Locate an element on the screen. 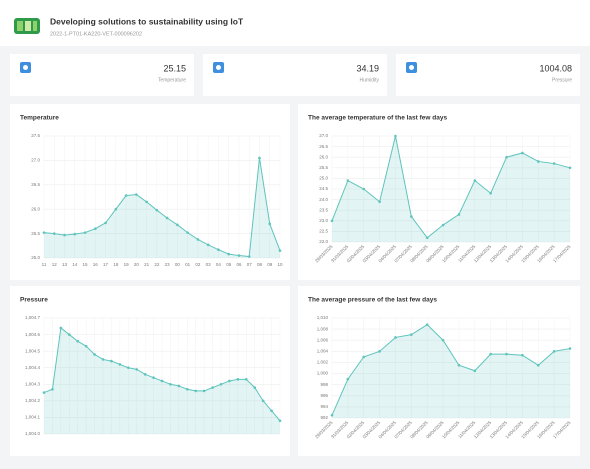 Image resolution: width=590 pixels, height=469 pixels. x-tick-label: 23 is located at coordinates (168, 264).